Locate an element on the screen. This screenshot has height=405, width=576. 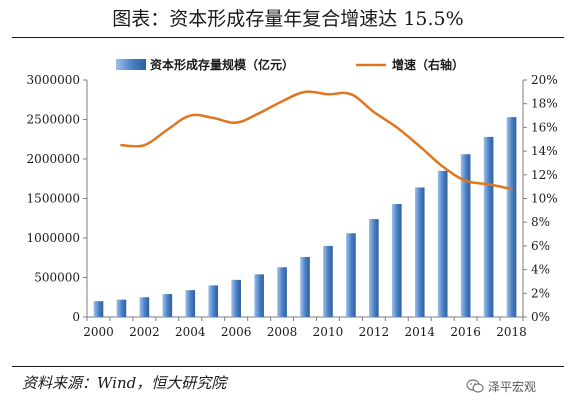
y-right-tick-label: 20% is located at coordinates (544, 80).